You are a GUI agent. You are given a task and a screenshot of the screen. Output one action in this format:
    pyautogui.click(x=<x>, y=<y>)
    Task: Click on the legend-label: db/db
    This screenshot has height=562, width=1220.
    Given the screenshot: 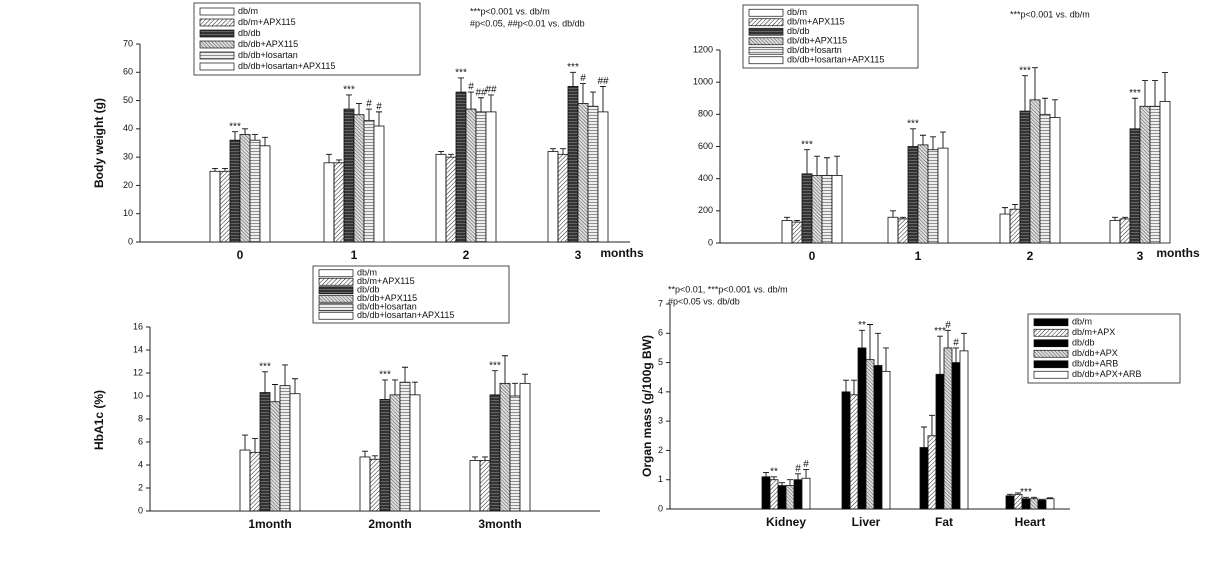 What is the action you would take?
    pyautogui.click(x=1083, y=343)
    